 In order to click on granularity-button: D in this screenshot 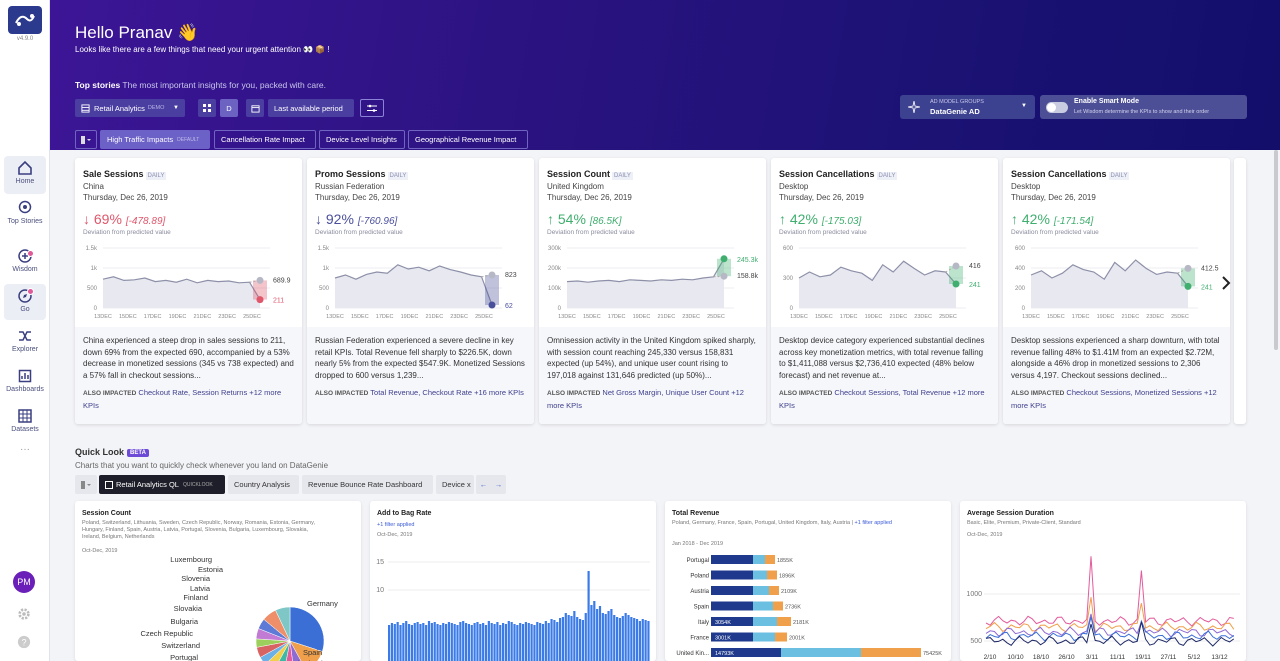, I will do `click(229, 108)`.